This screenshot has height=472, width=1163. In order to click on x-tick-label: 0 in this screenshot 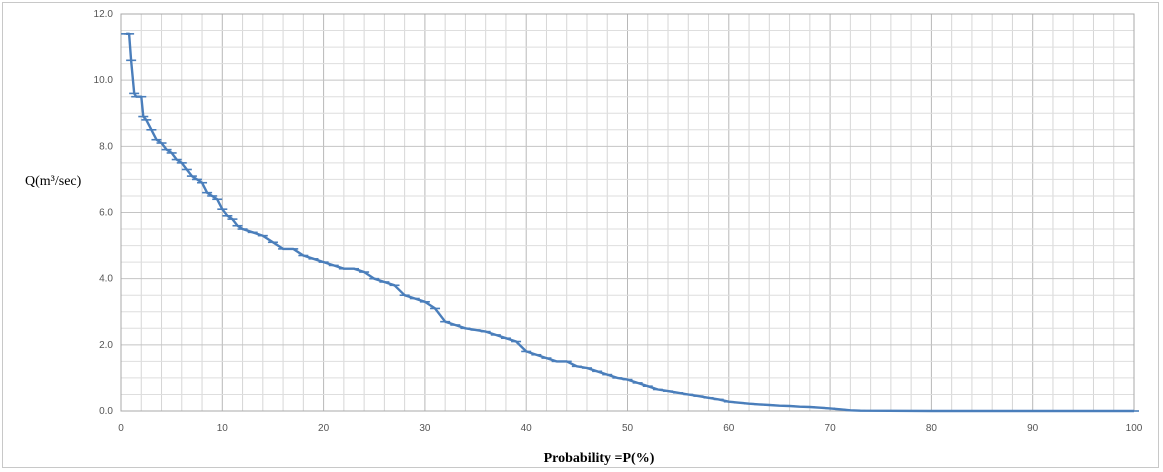, I will do `click(121, 428)`.